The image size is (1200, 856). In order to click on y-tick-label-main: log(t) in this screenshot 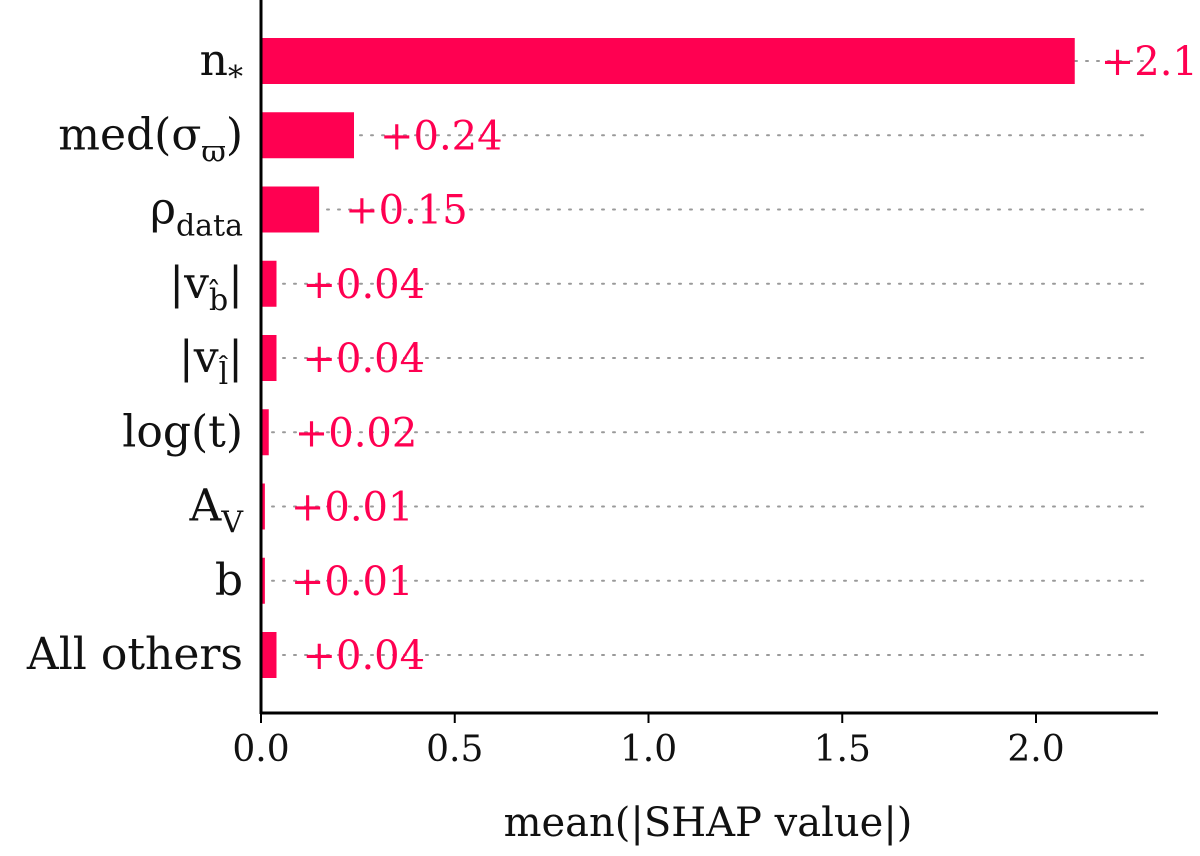, I will do `click(182, 431)`.